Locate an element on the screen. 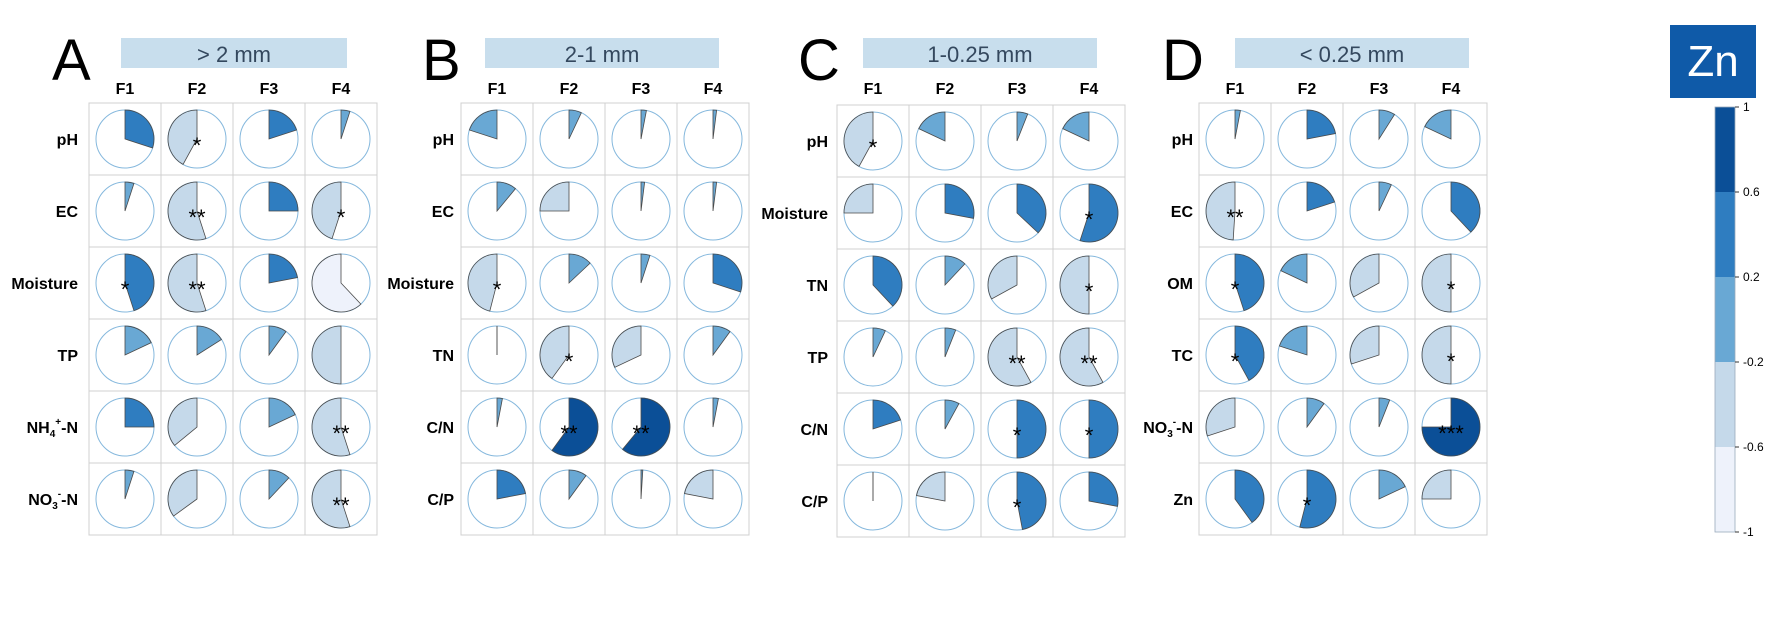 Image resolution: width=1792 pixels, height=633 pixels. significance-mark: *** is located at coordinates (1451, 433).